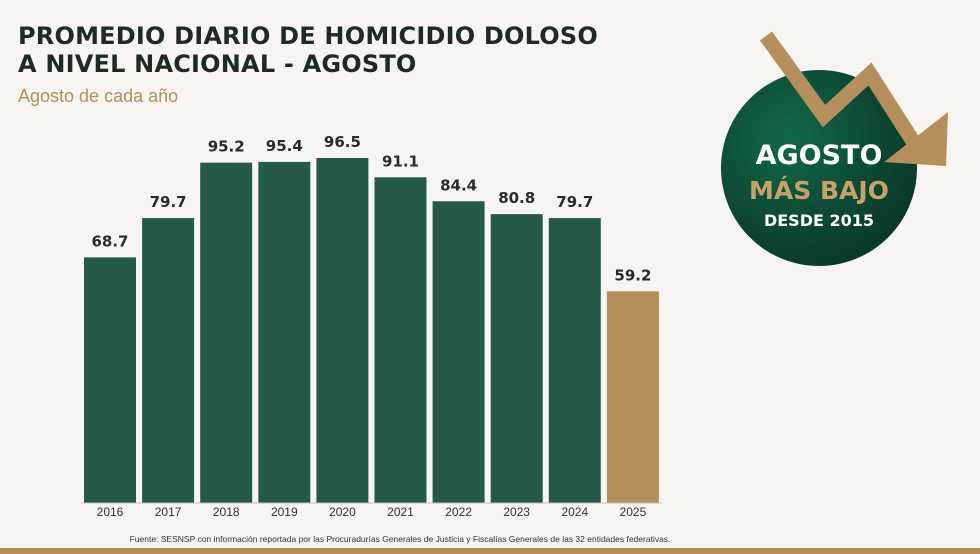 Image resolution: width=980 pixels, height=554 pixels. Describe the element at coordinates (819, 220) in the screenshot. I see `badge-line3: DESDE 2015` at that location.